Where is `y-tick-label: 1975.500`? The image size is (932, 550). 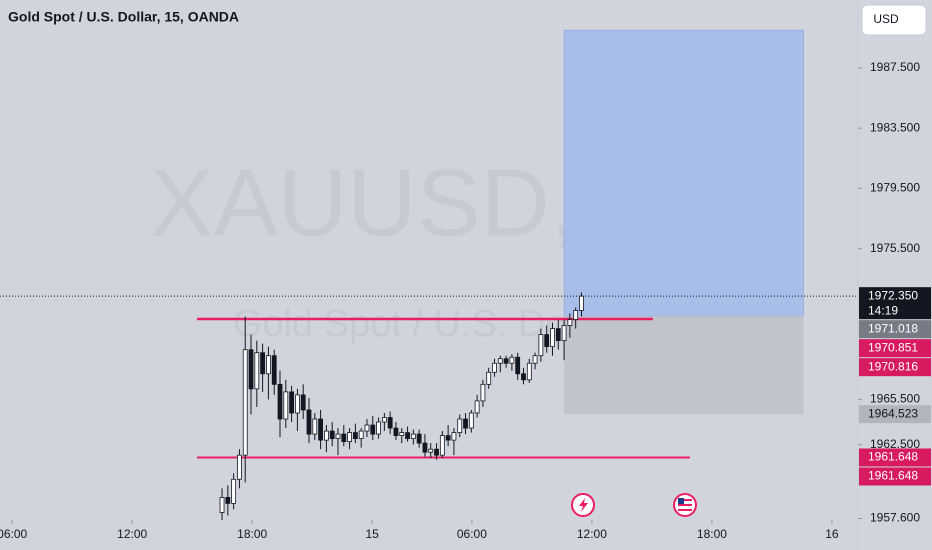
y-tick-label: 1975.500 is located at coordinates (895, 248).